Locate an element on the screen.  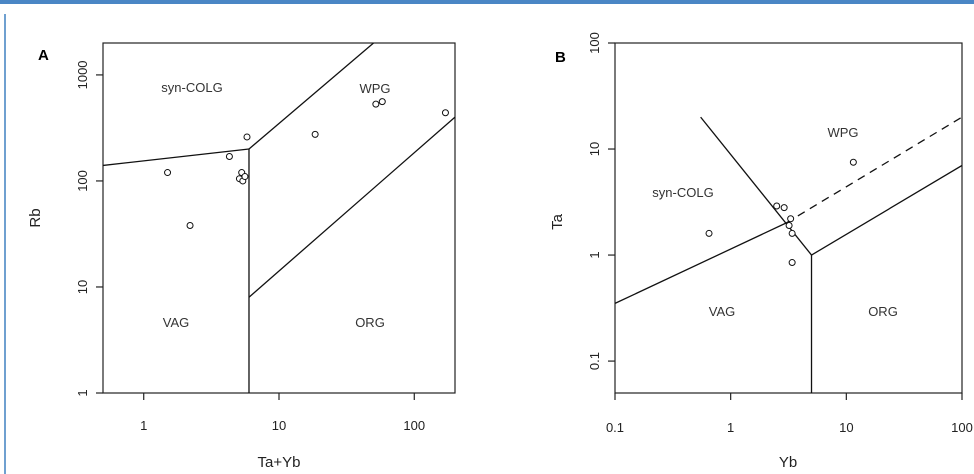
panel-label: A is located at coordinates (43, 55).